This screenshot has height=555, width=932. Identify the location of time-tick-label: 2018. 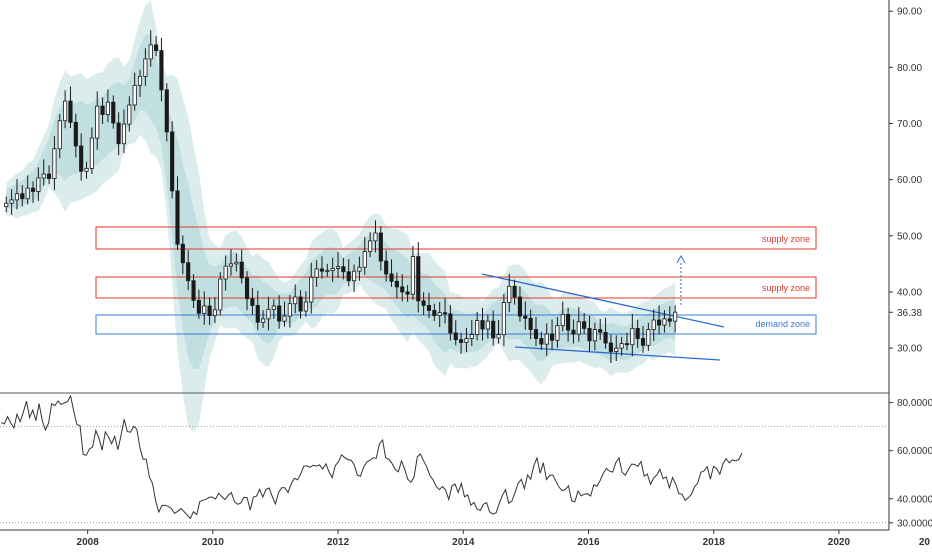
(714, 542).